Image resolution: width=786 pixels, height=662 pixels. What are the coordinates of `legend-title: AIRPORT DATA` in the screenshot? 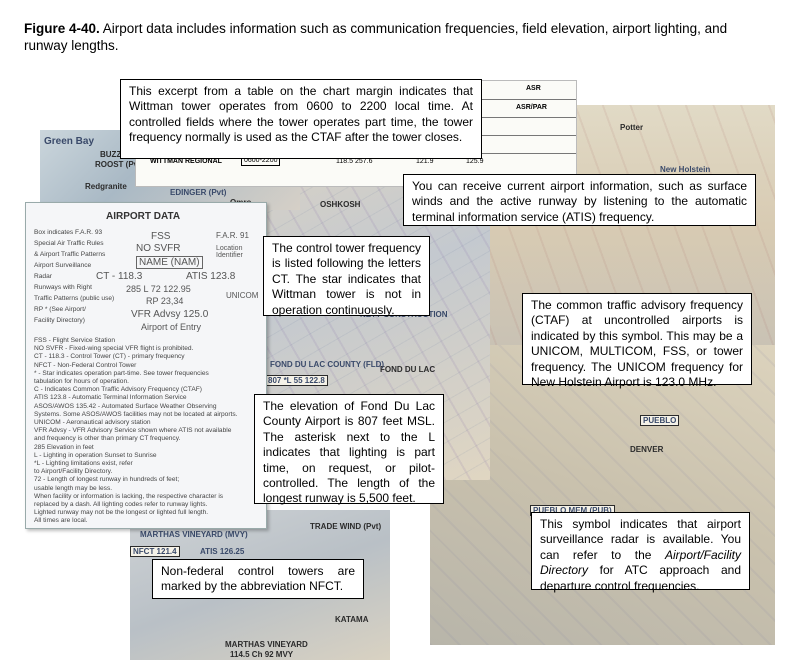 It's located at (143, 216).